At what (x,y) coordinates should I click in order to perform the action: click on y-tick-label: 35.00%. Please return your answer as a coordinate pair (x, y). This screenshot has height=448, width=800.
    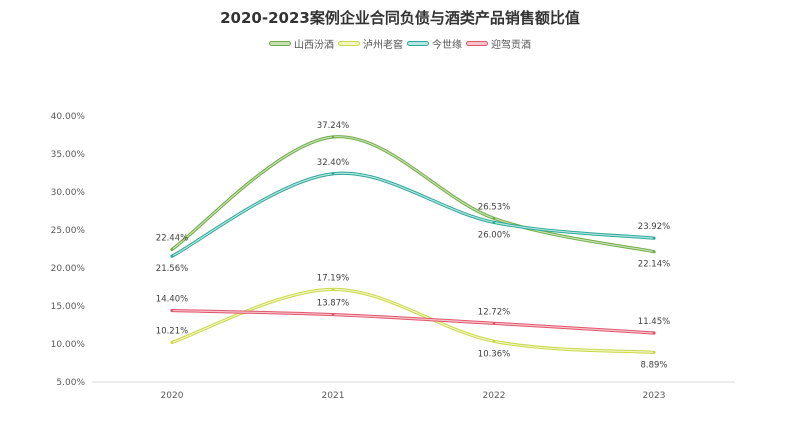
    Looking at the image, I should click on (68, 155).